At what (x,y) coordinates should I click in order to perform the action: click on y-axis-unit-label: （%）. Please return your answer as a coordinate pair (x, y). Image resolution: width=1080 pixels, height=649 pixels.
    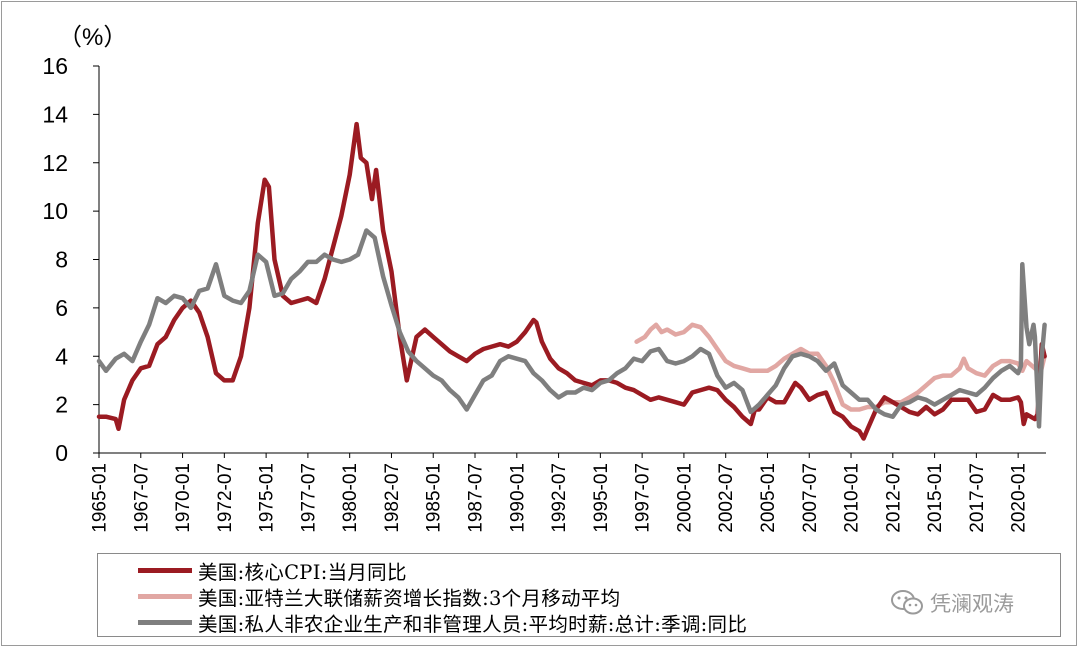
    Looking at the image, I should click on (92, 37).